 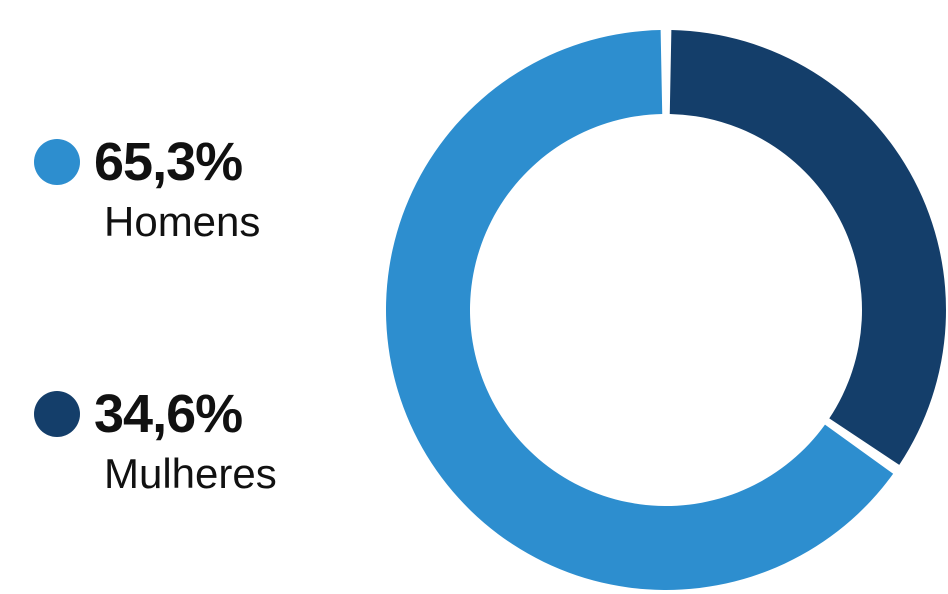 I want to click on legend-label-mulheres: Mulheres, so click(x=190, y=473).